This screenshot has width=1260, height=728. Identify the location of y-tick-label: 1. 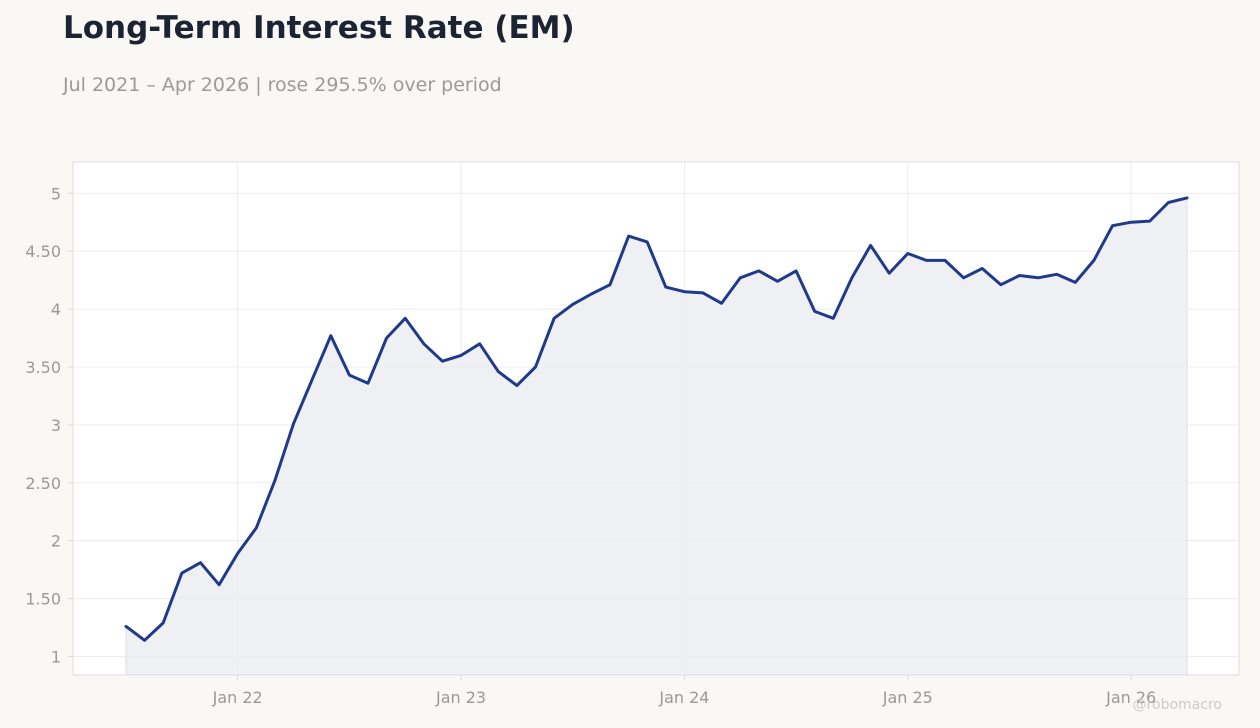
(56, 656).